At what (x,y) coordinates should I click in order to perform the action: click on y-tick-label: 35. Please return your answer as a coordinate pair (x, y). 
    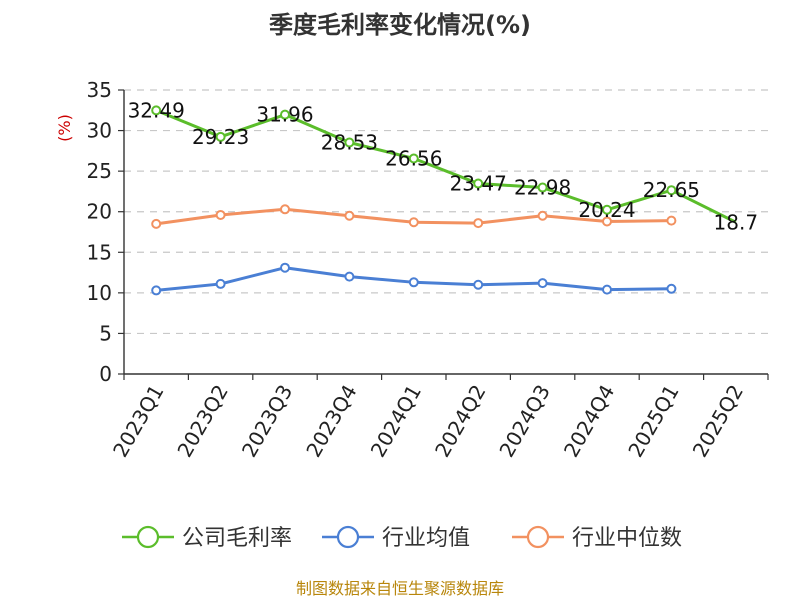
    Looking at the image, I should click on (99, 90).